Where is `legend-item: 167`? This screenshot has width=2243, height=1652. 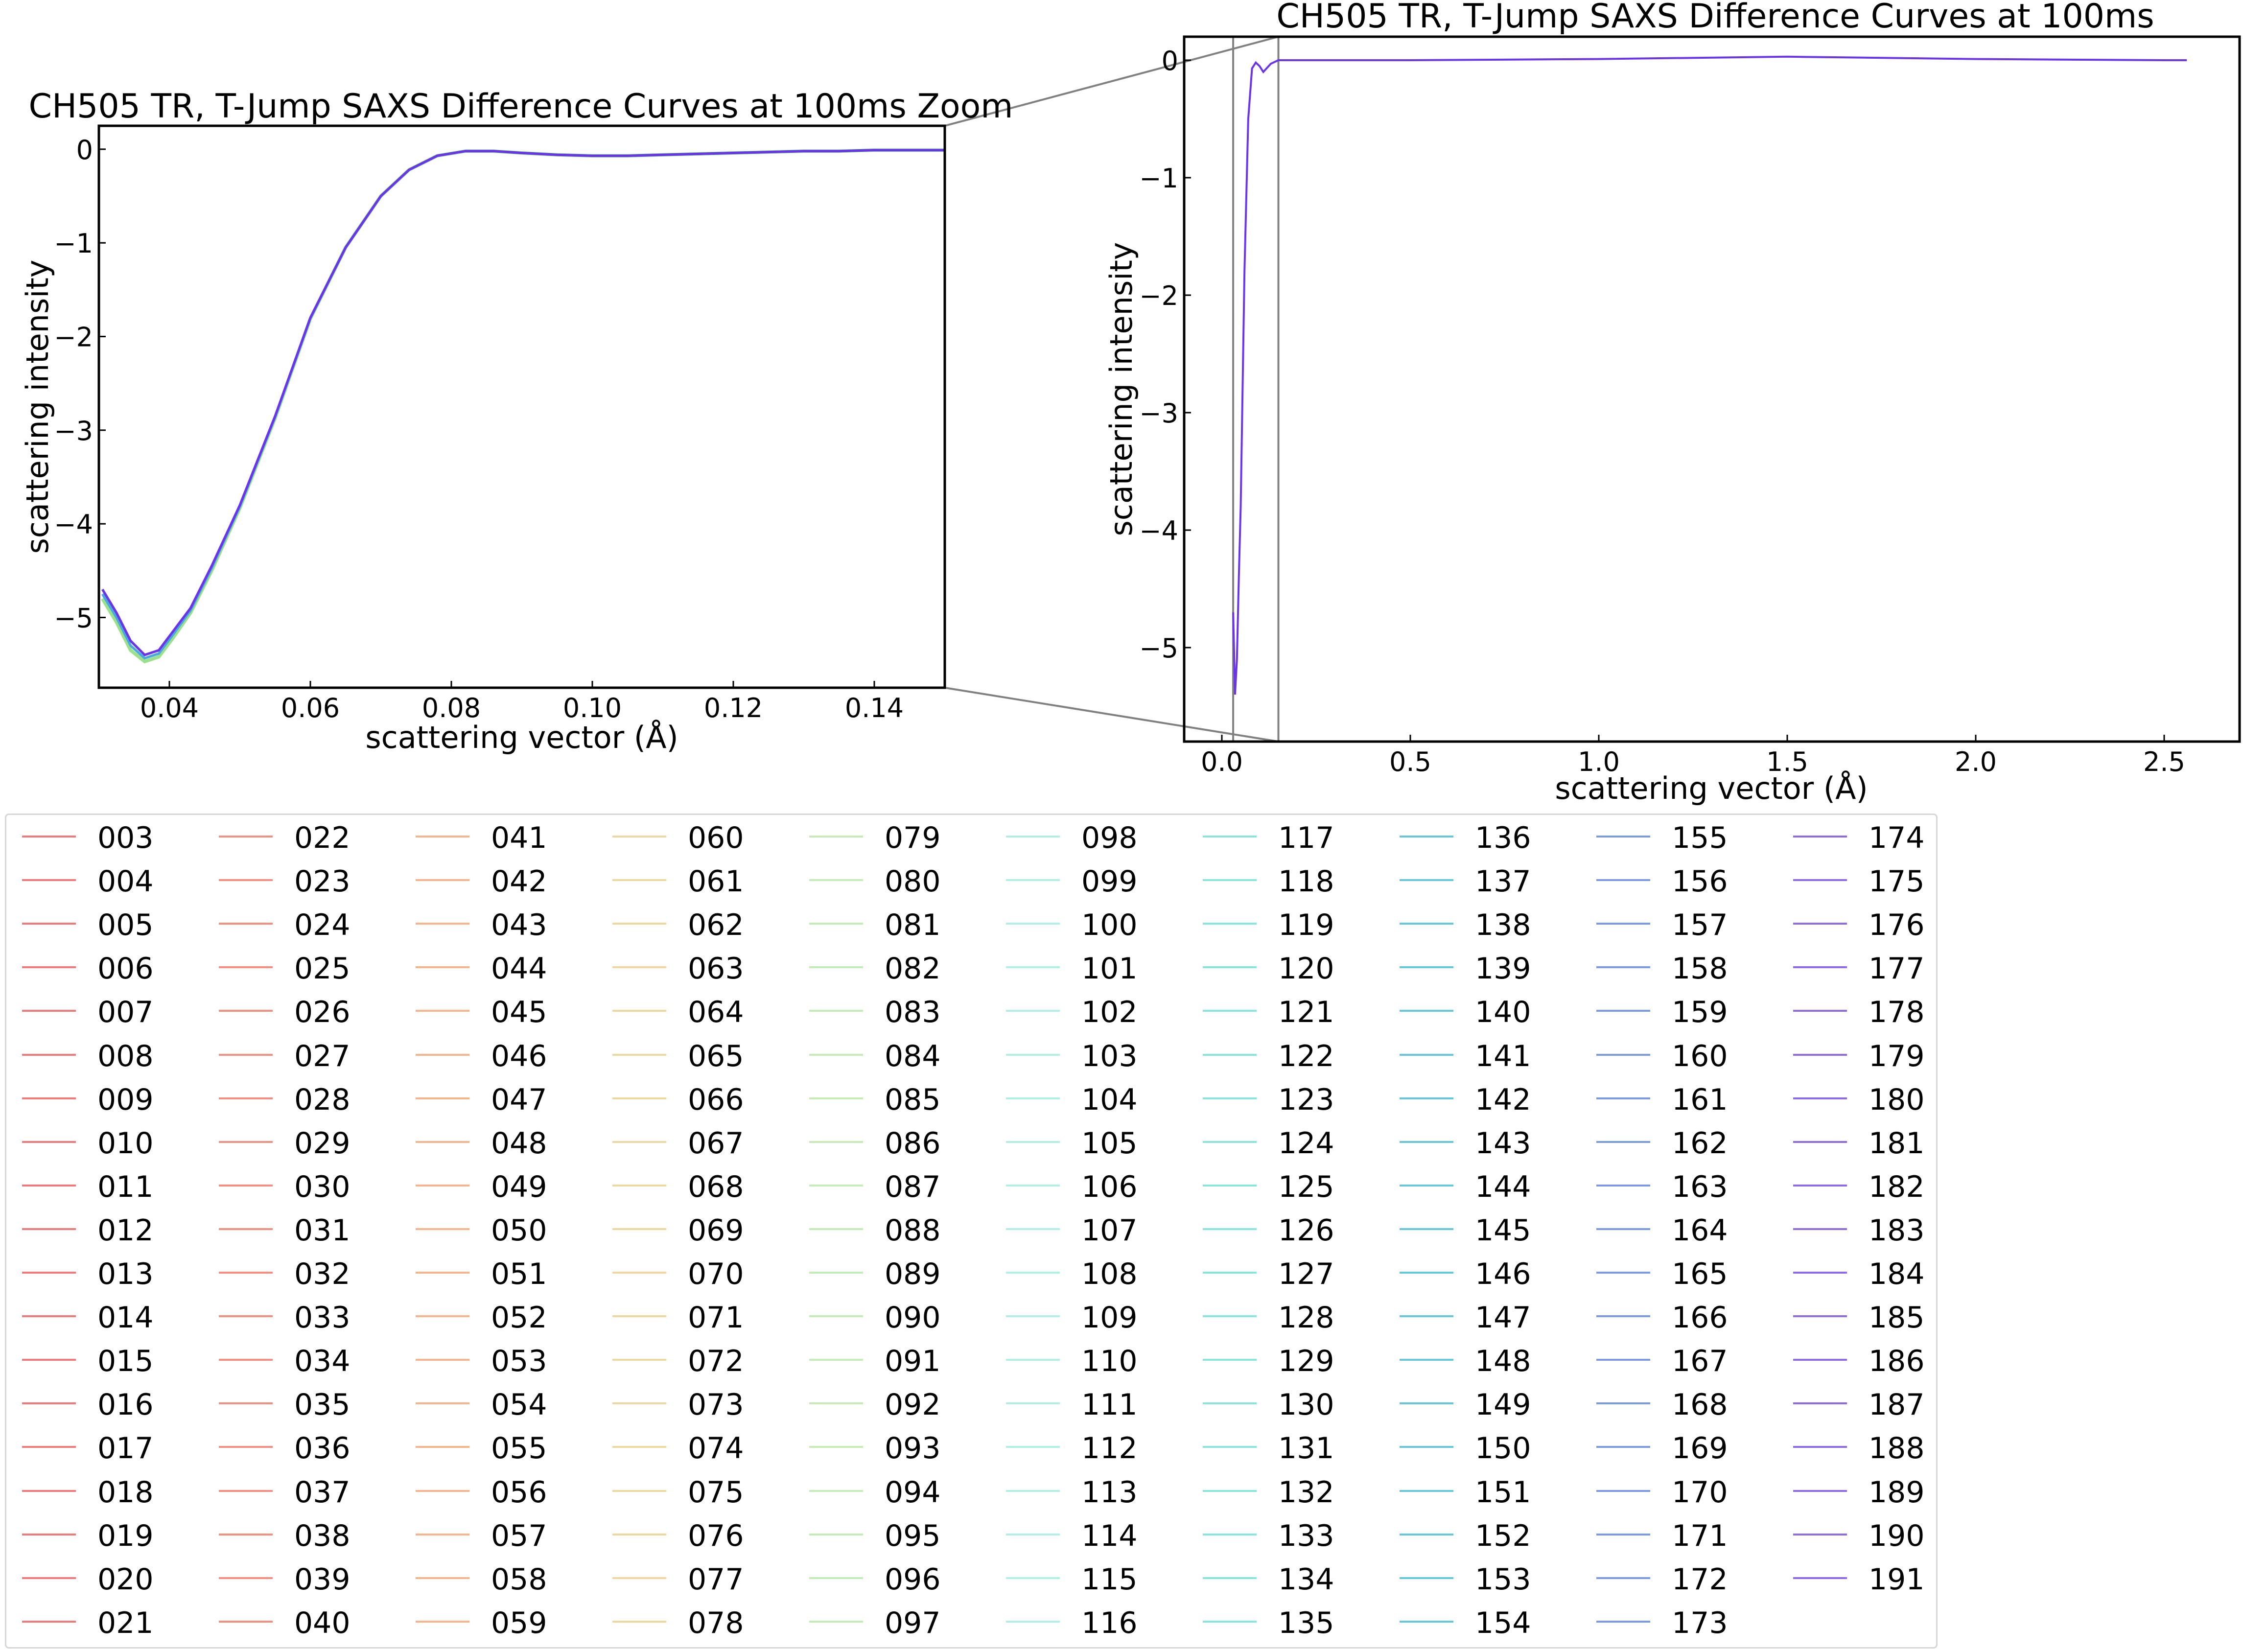 legend-item: 167 is located at coordinates (1679, 1360).